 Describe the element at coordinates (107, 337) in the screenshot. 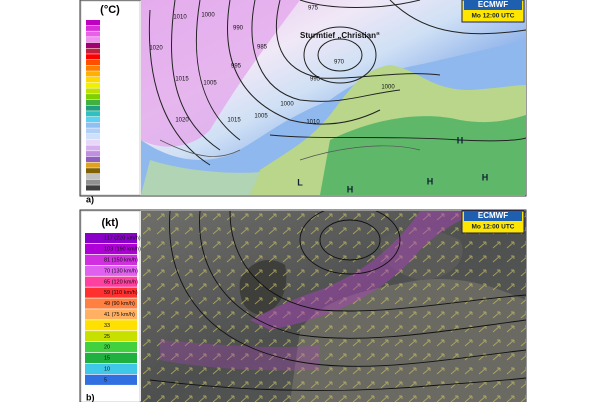

I see `legend-label: 25` at that location.